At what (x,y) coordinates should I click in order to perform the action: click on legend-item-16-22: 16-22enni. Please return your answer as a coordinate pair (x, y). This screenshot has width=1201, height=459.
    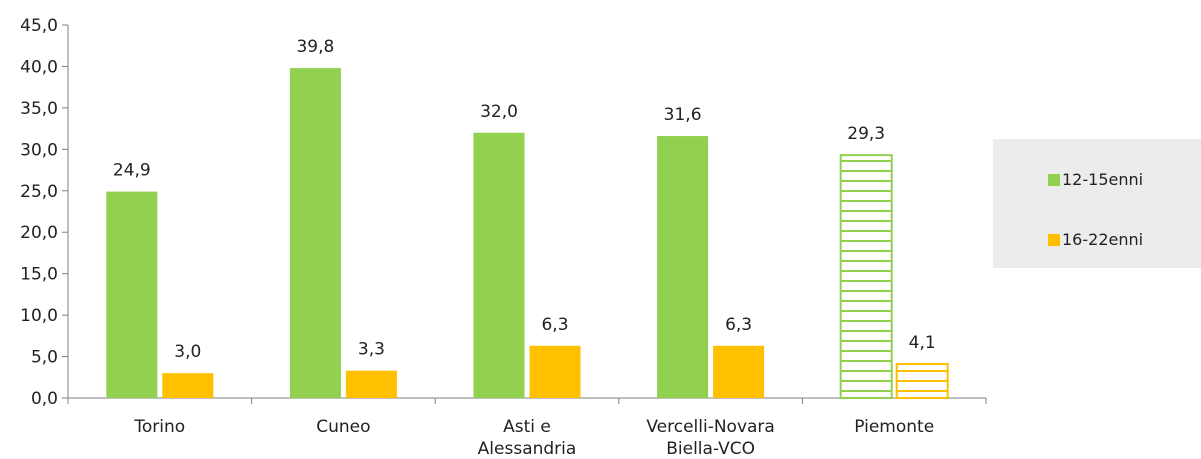
    Looking at the image, I should click on (1095, 239).